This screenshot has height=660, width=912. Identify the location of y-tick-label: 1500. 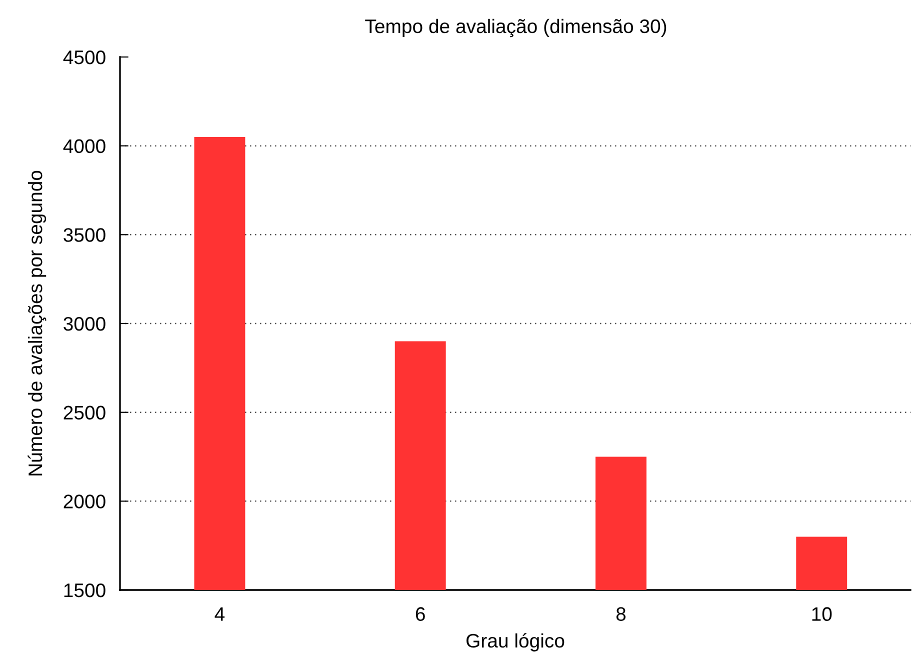
(85, 590).